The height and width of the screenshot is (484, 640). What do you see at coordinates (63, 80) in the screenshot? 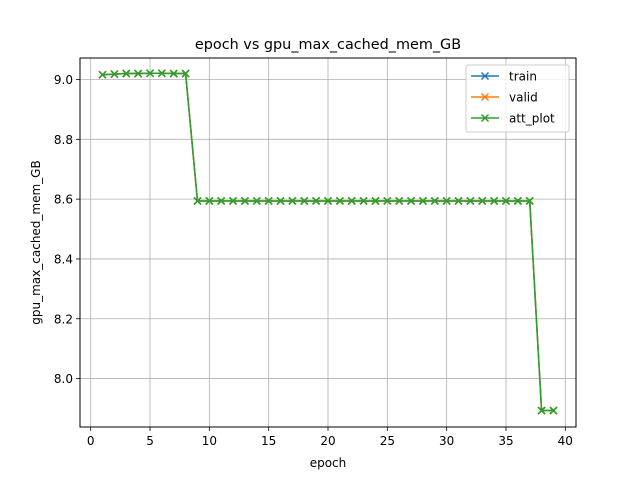
I see `y-tick-label: 9.0` at bounding box center [63, 80].